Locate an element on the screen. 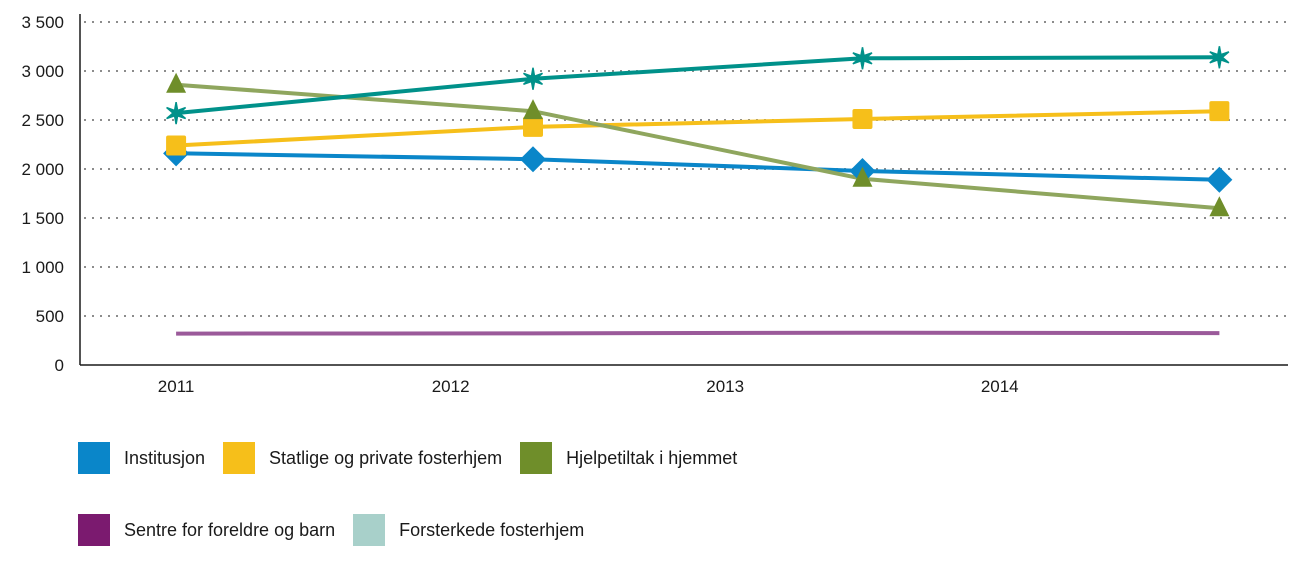  legend-label-institusjon: Institusjon is located at coordinates (165, 457).